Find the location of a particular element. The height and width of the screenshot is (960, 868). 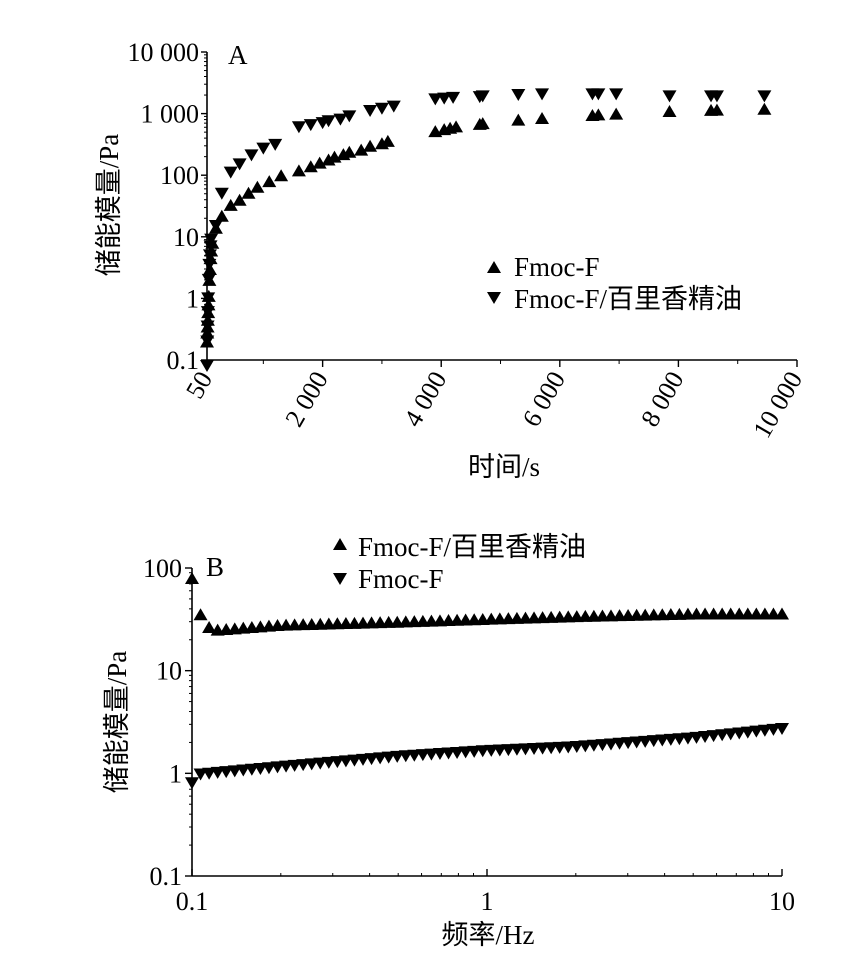

panel-a-ytick-label: 1 is located at coordinates (192, 298).